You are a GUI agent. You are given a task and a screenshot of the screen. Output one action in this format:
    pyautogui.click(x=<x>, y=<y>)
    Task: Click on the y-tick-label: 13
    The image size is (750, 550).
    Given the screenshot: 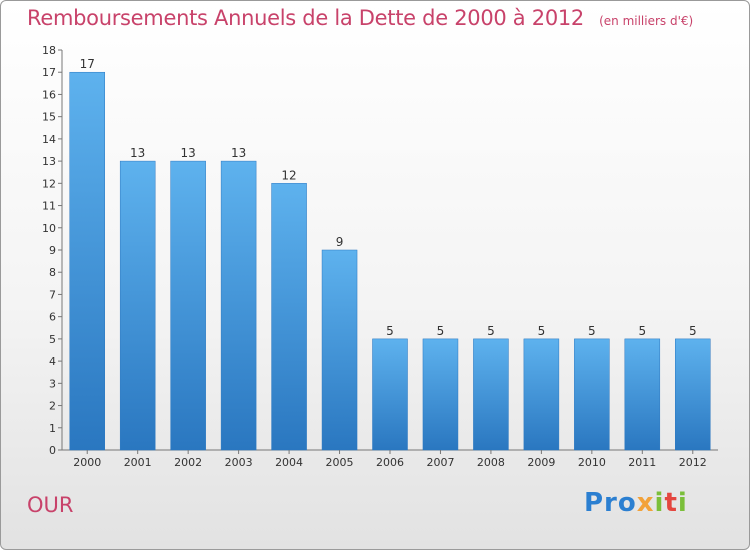 What is the action you would take?
    pyautogui.click(x=49, y=161)
    